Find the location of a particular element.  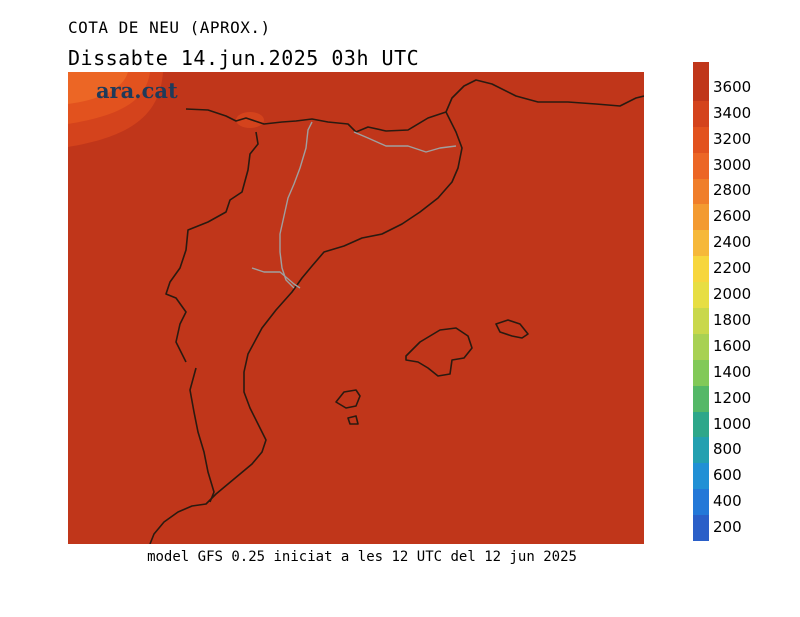

spain-inland-border is located at coordinates (212, 247).